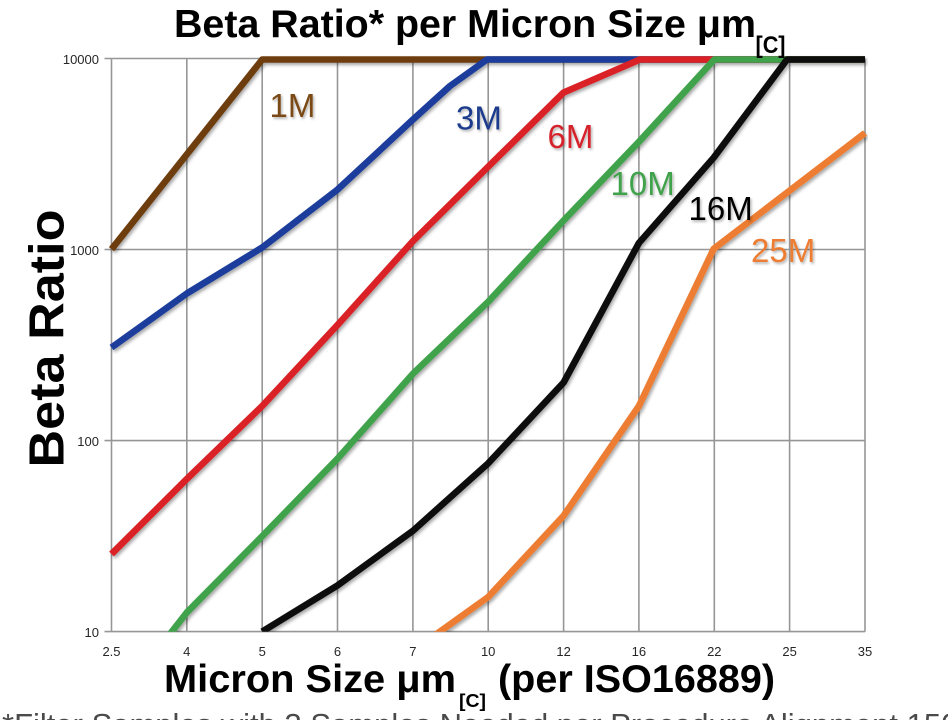  I want to click on svg-text: Beta Ratio, so click(48, 339).